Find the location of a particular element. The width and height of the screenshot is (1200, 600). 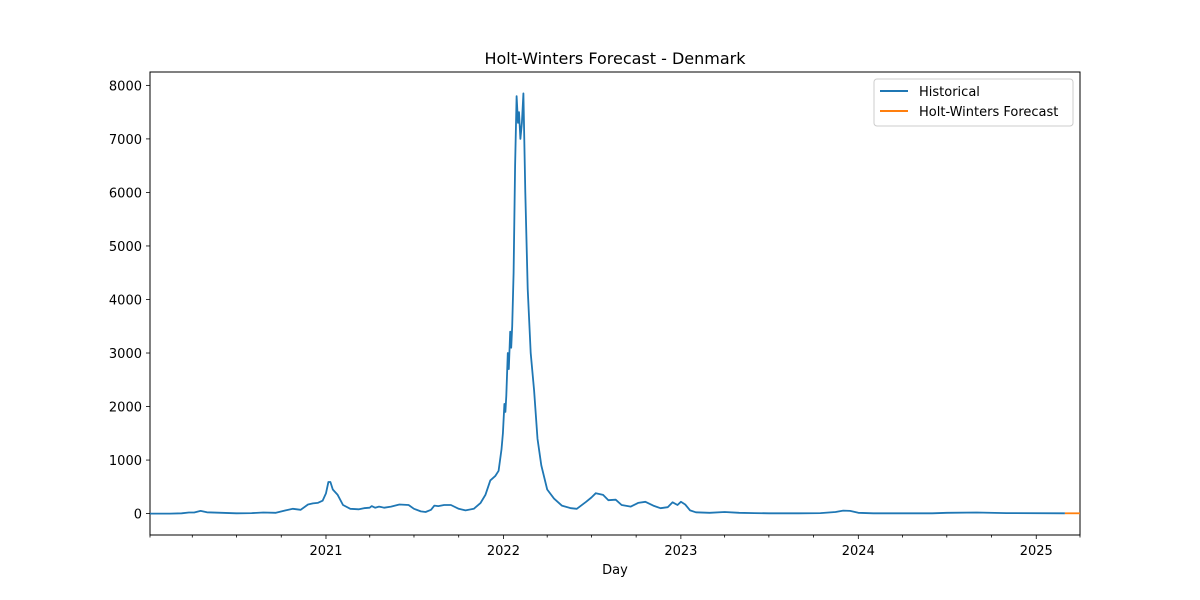

legend: Historical Holt-Winters Forecast is located at coordinates (973, 102).